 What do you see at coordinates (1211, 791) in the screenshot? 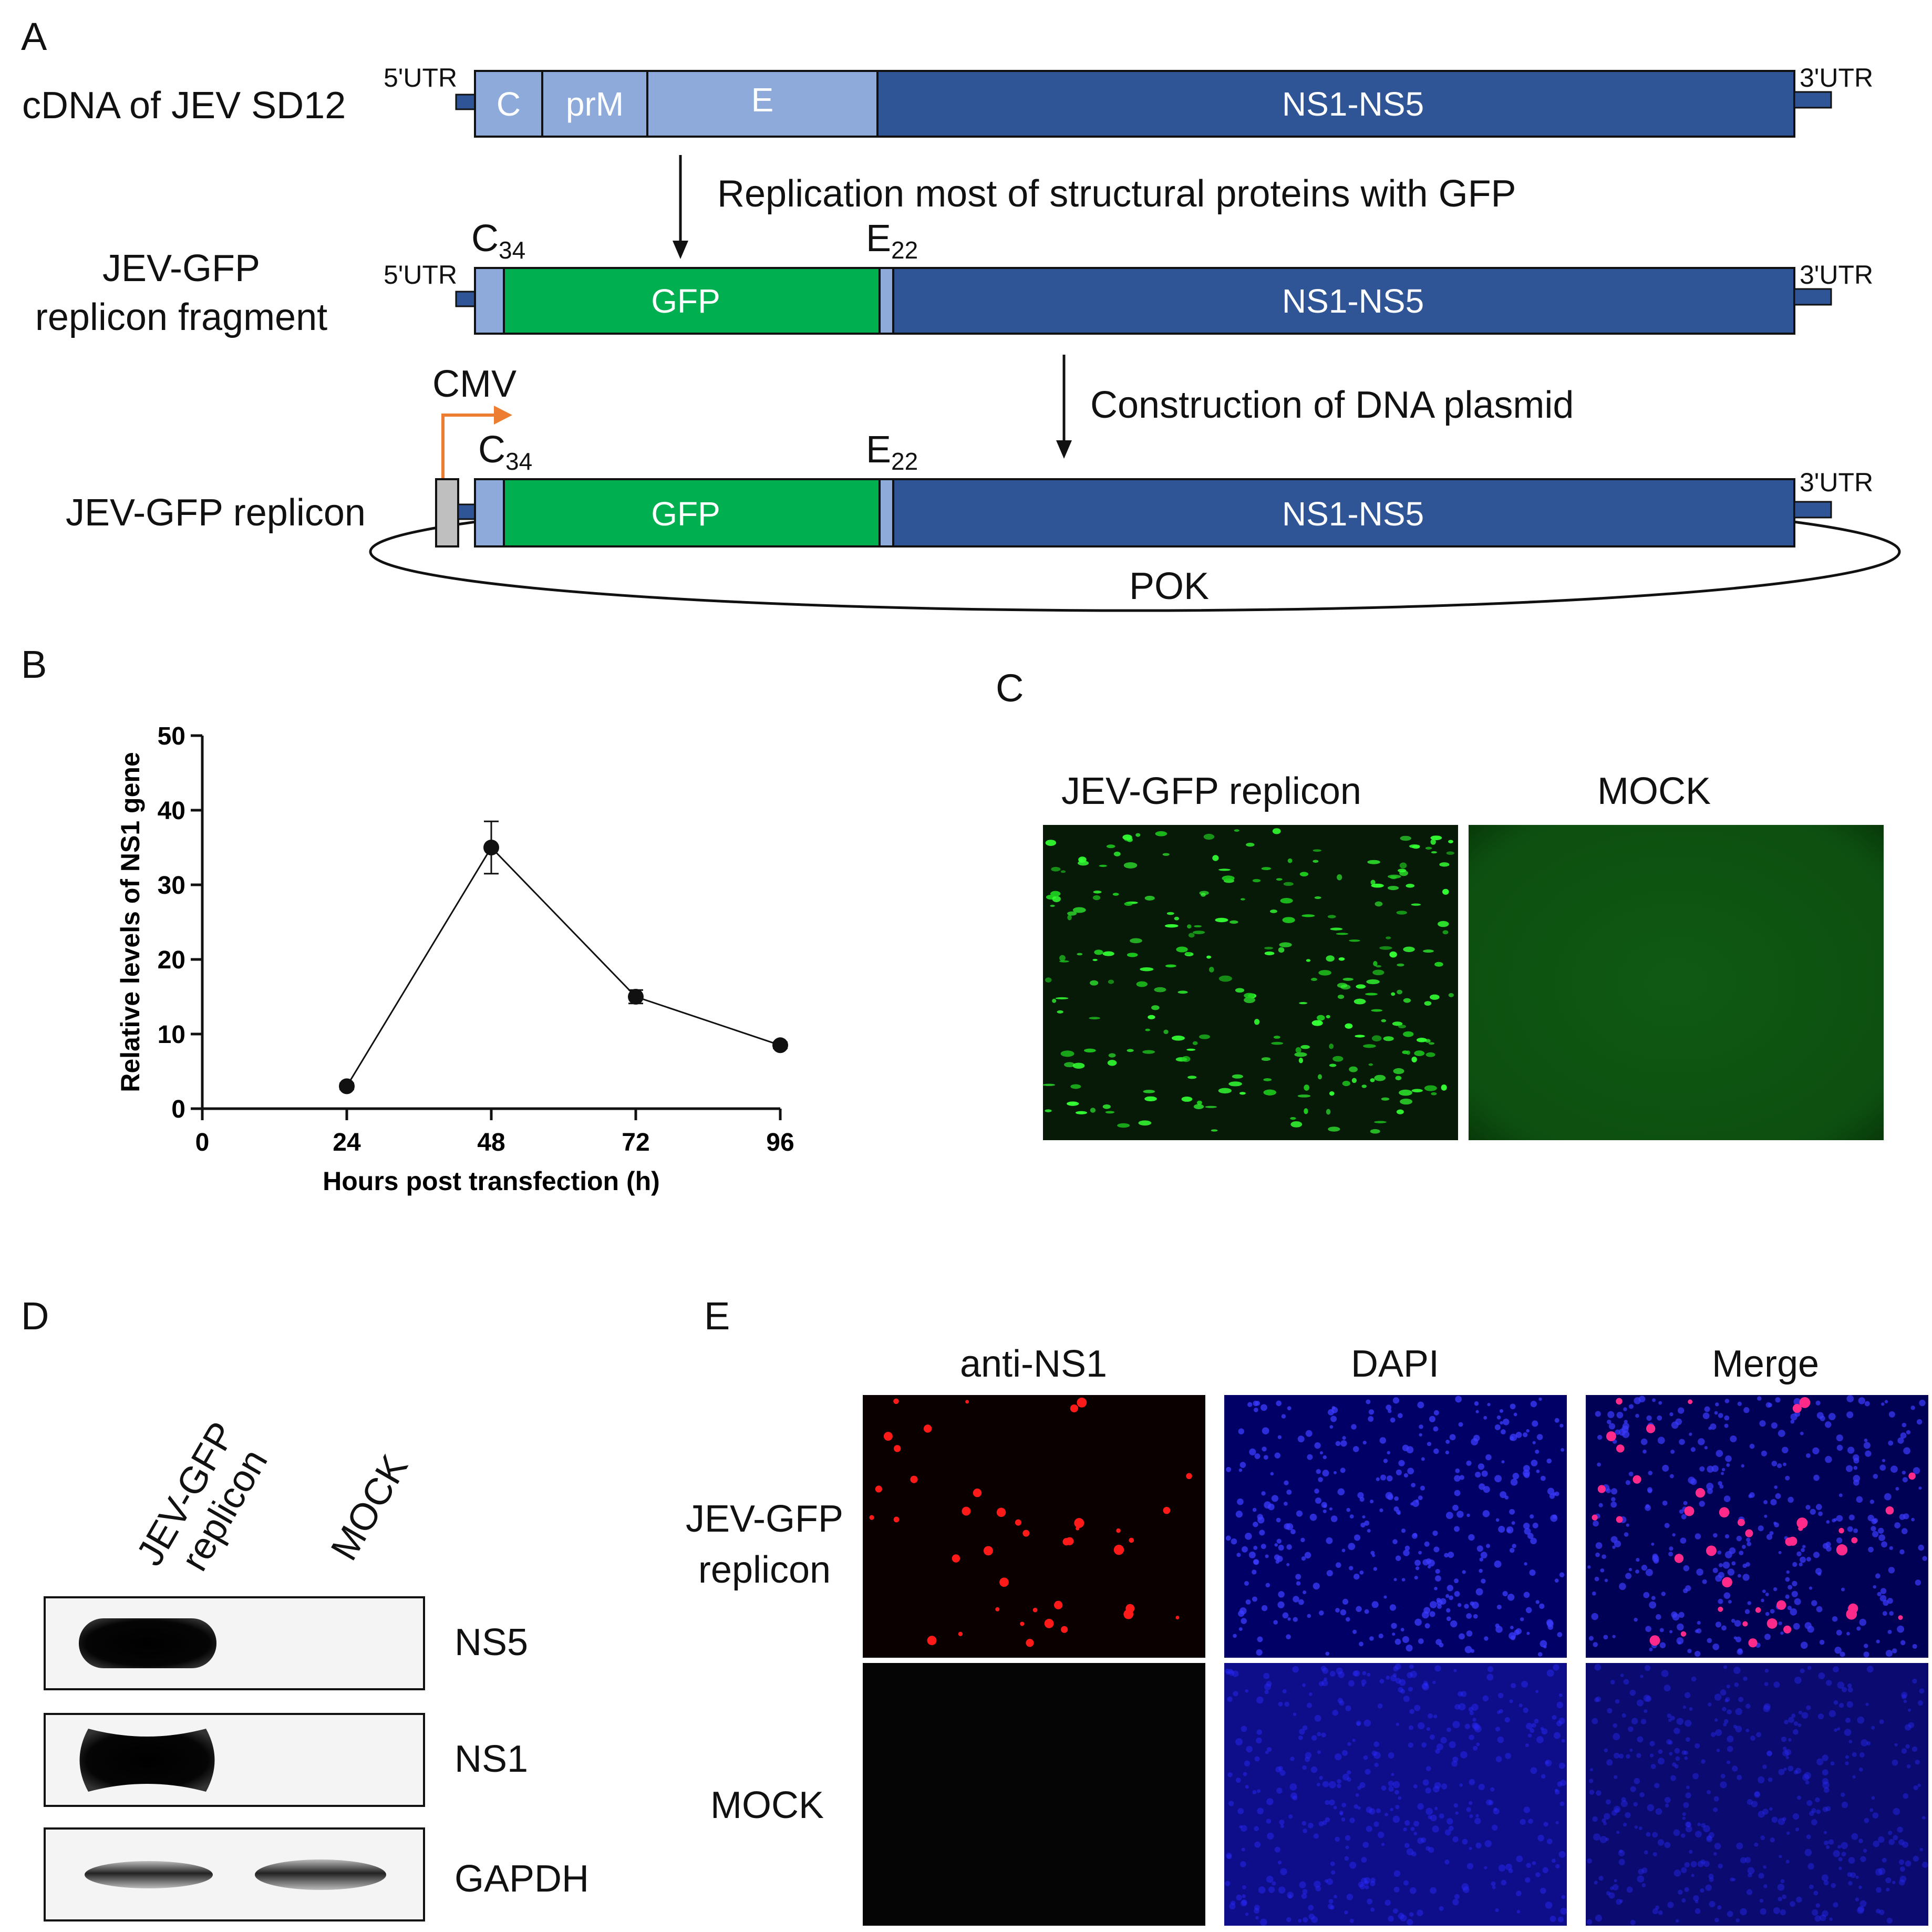
I see `c-header-replicon: JEV-GFP replicon` at bounding box center [1211, 791].